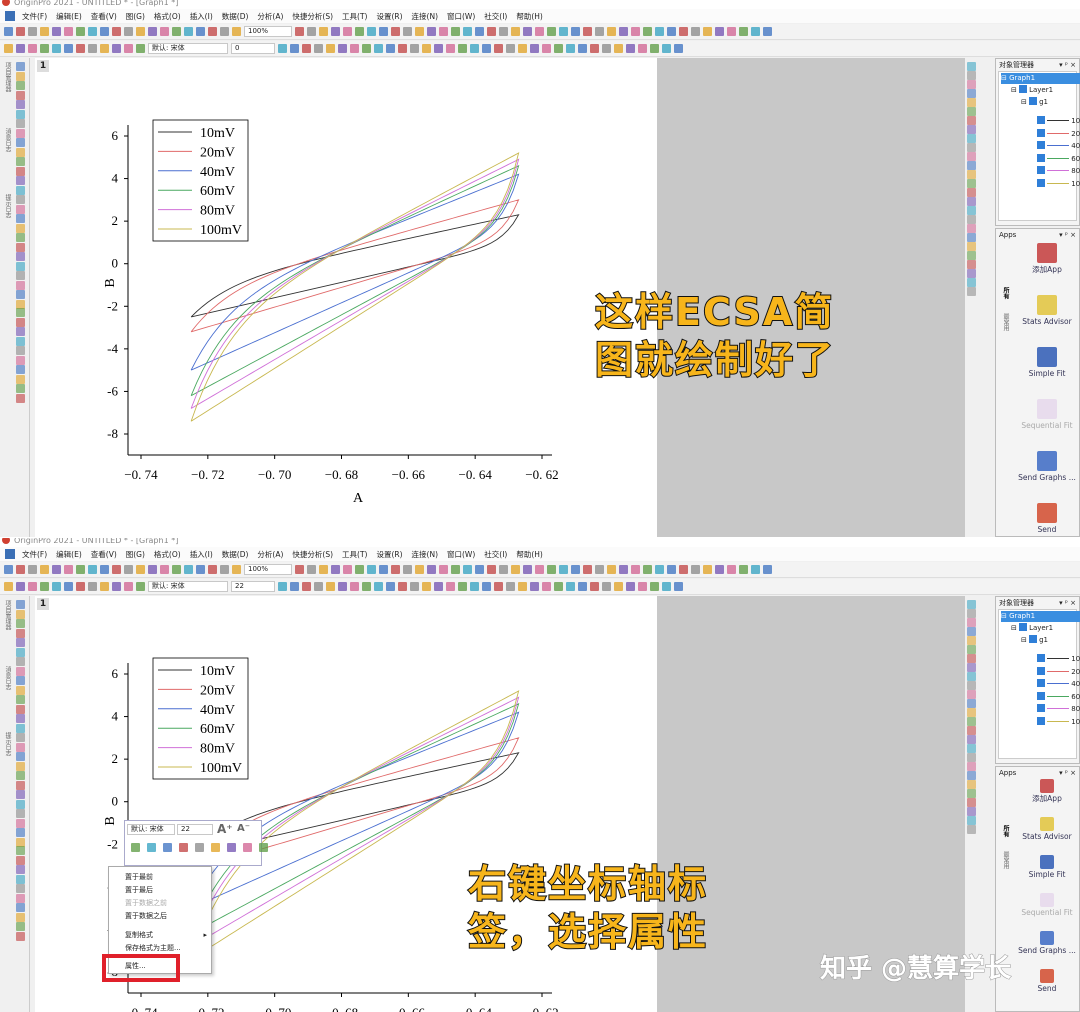  Describe the element at coordinates (139, 877) in the screenshot. I see `context-menu-item: 置于最前` at that location.